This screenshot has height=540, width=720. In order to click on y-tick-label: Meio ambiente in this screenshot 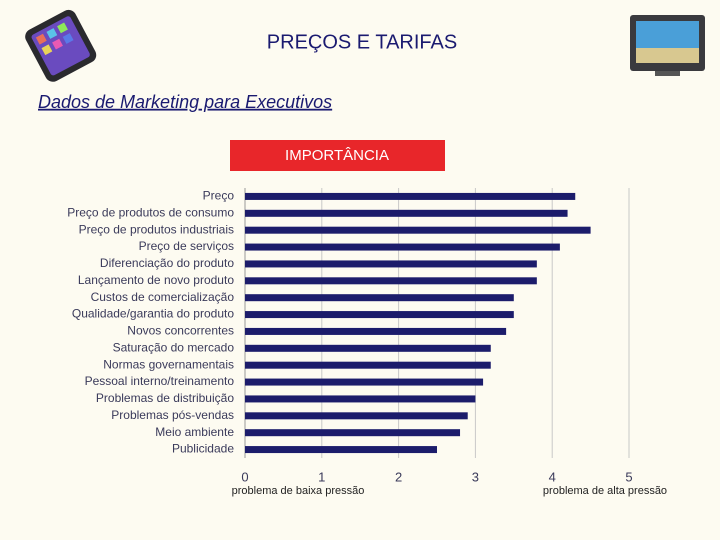, I will do `click(194, 432)`.